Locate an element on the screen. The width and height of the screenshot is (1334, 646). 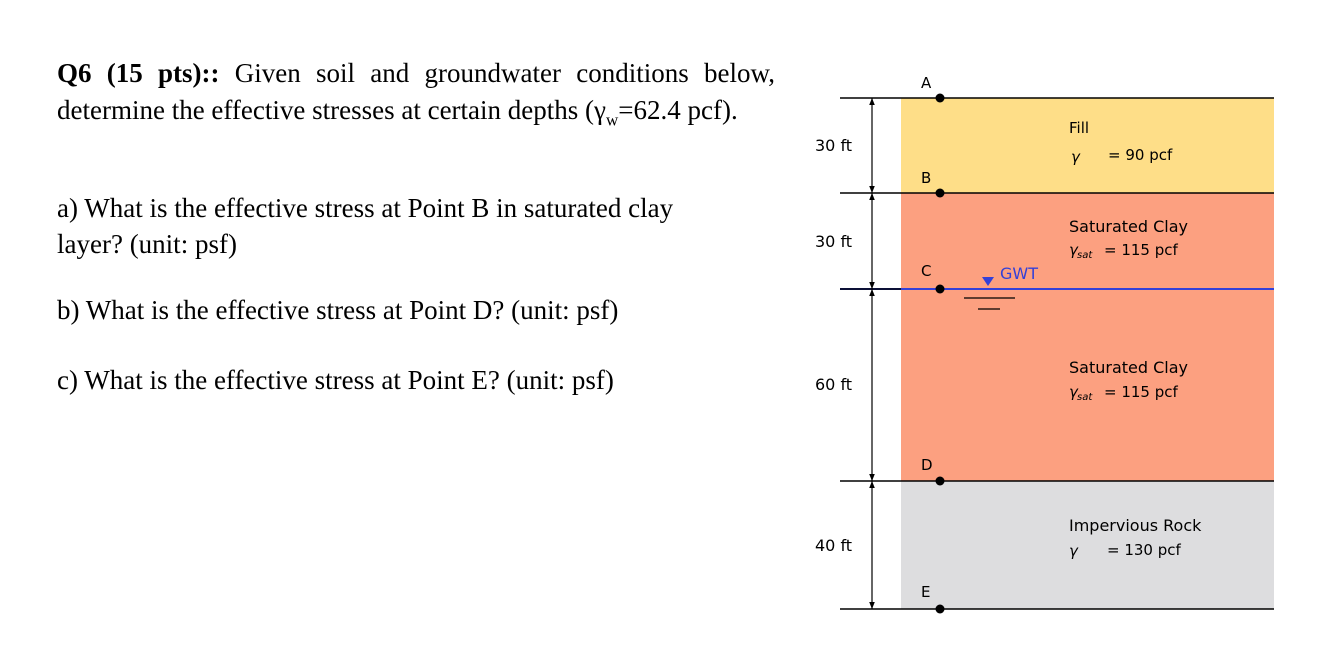
point-e-marker is located at coordinates (940, 609).